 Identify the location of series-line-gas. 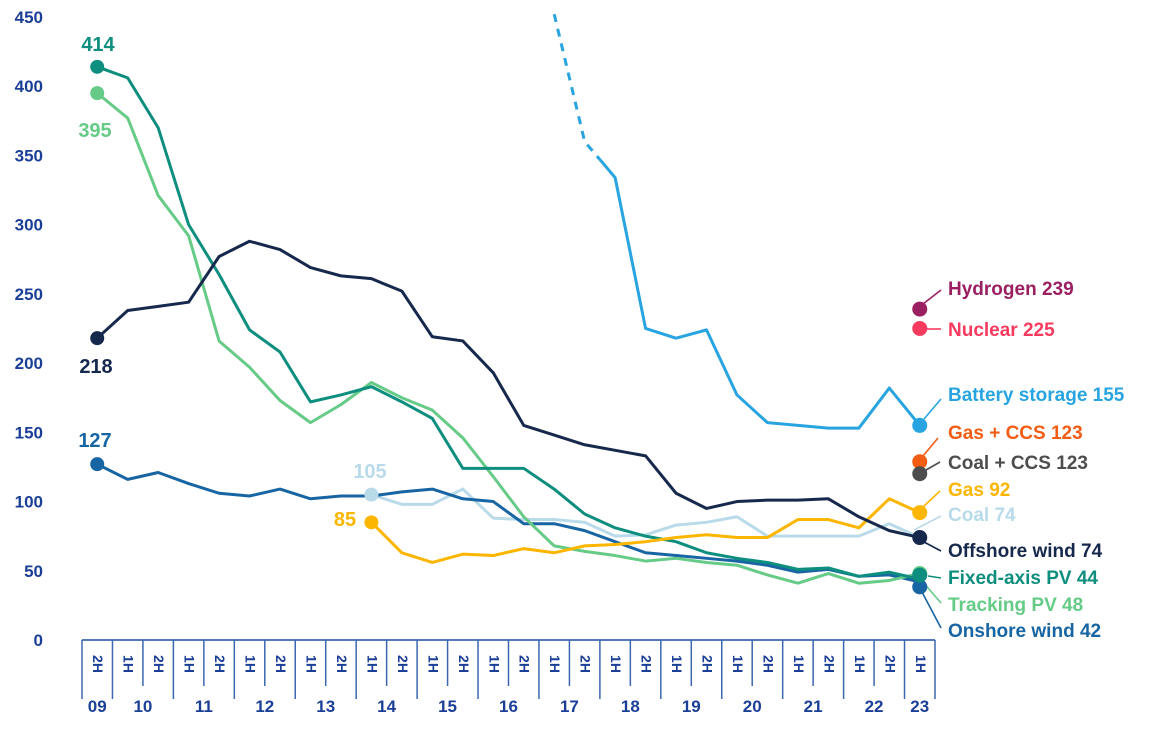
(645, 530).